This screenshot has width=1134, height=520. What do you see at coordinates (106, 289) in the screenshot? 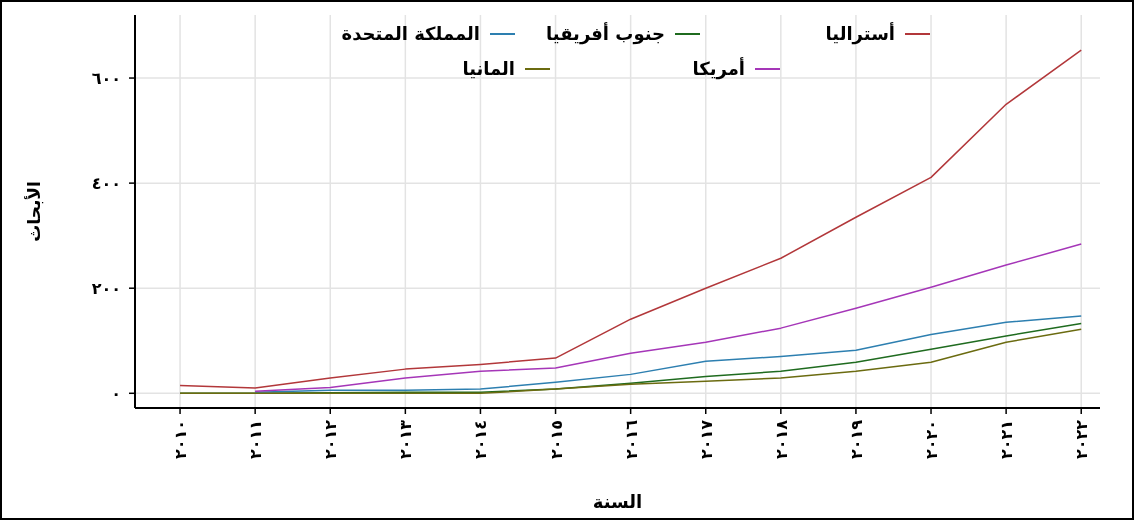
I see `y-tick-label: ٢٠٠` at bounding box center [106, 289].